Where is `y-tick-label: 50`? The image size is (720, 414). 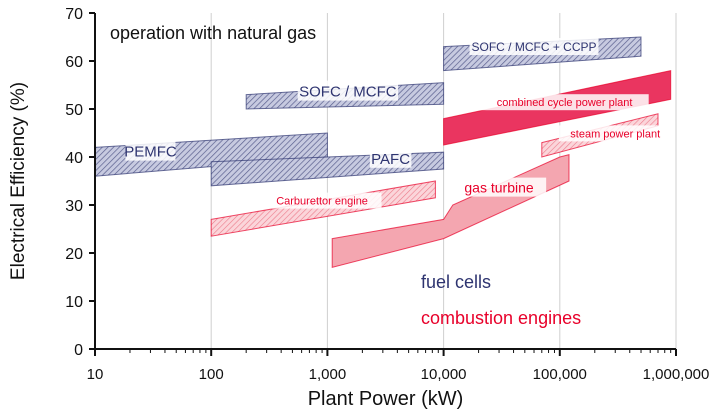 y-tick-label: 50 is located at coordinates (74, 110).